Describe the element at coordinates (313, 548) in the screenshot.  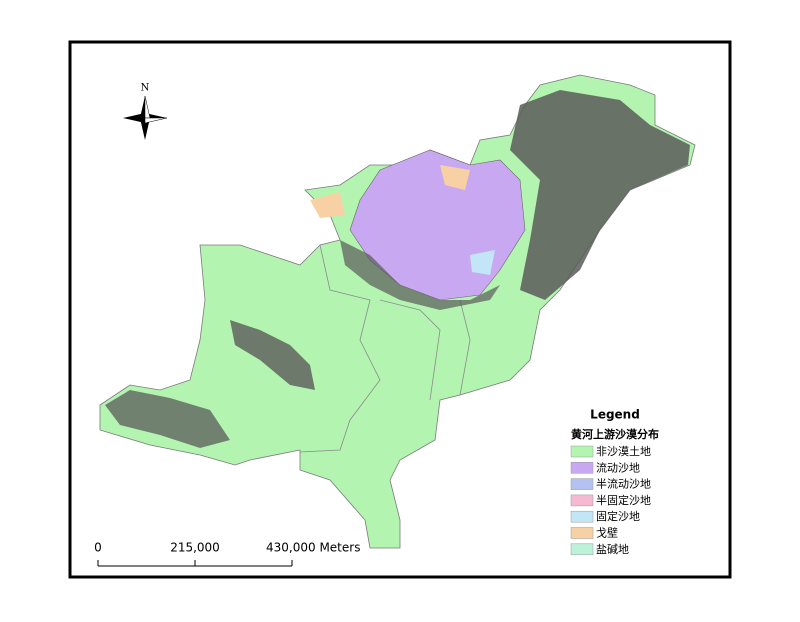
I see `scale-label: 430,000 Meters` at that location.